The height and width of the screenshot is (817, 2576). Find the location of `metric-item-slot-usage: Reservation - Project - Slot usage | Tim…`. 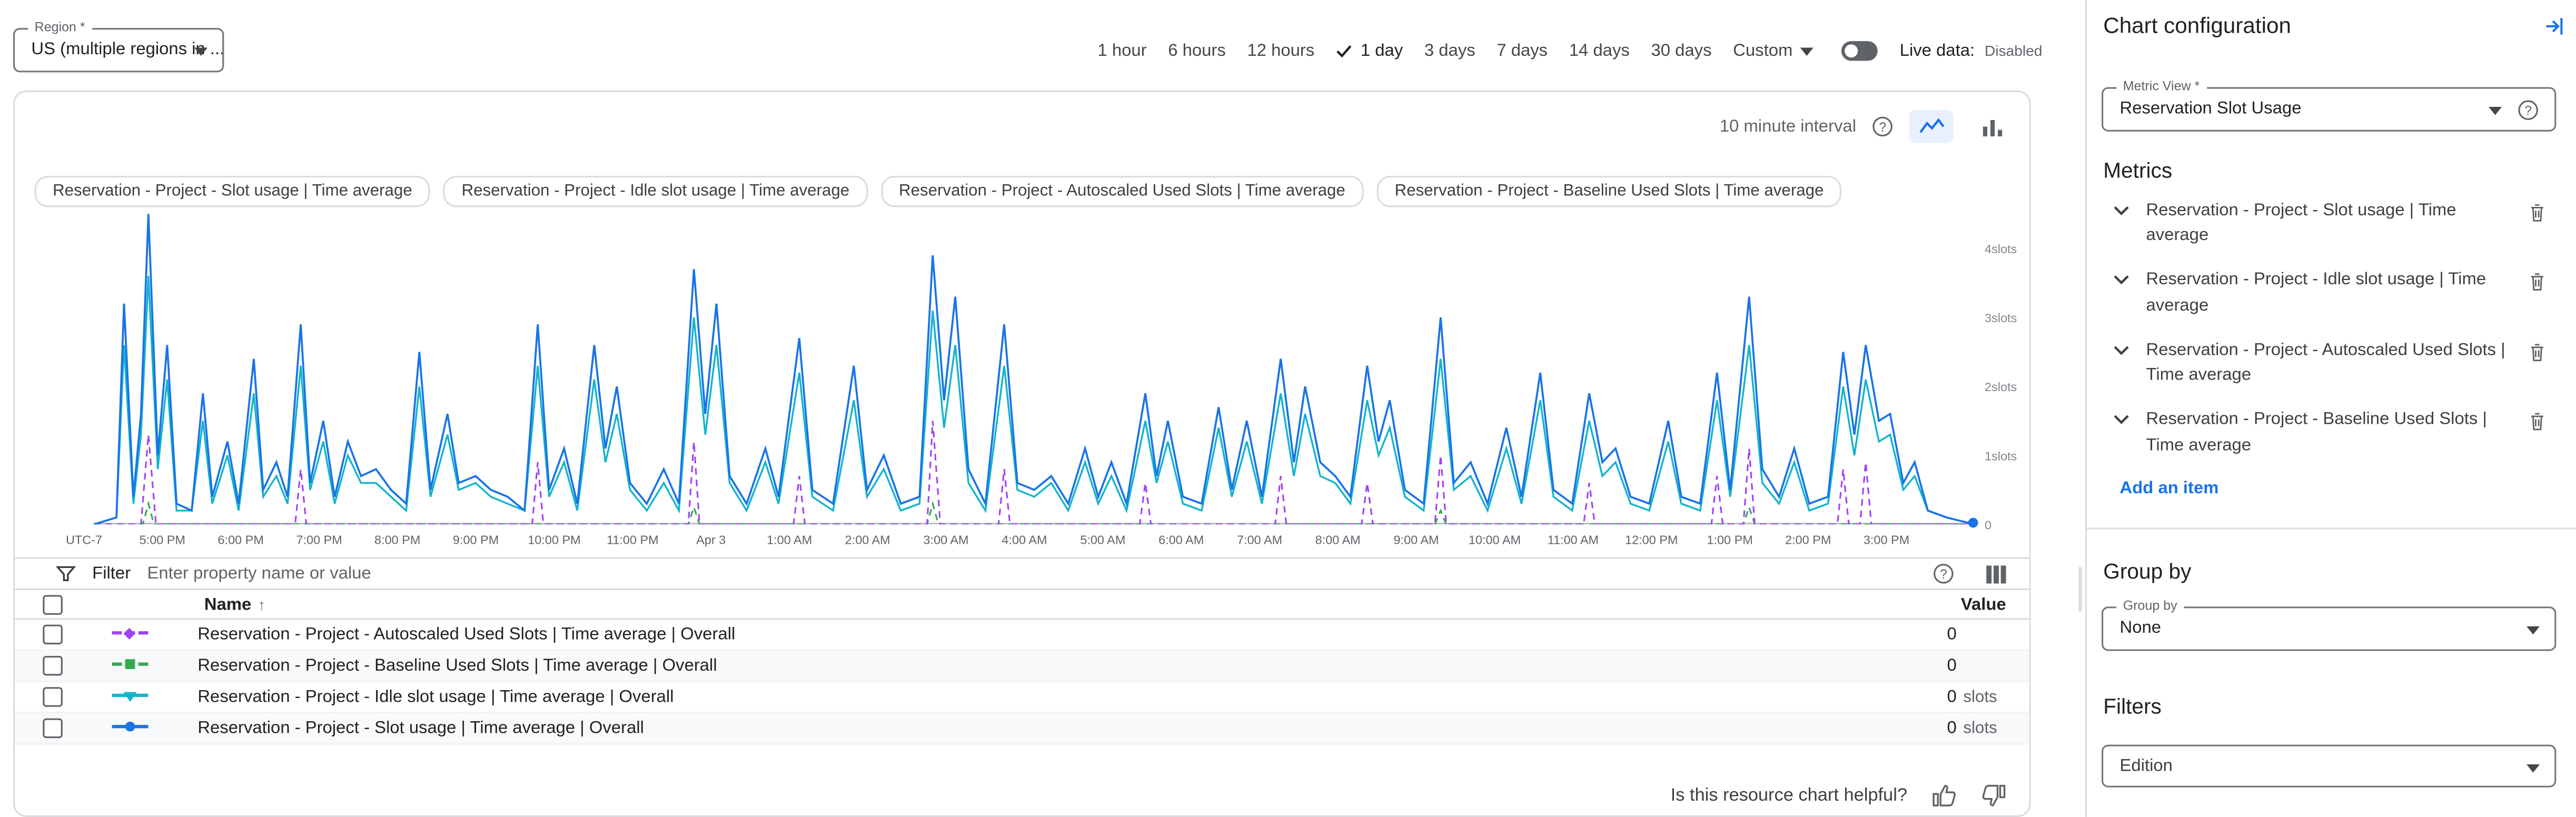

metric-item-slot-usage: Reservation - Project - Slot usage | Tim… is located at coordinates (2331, 224).